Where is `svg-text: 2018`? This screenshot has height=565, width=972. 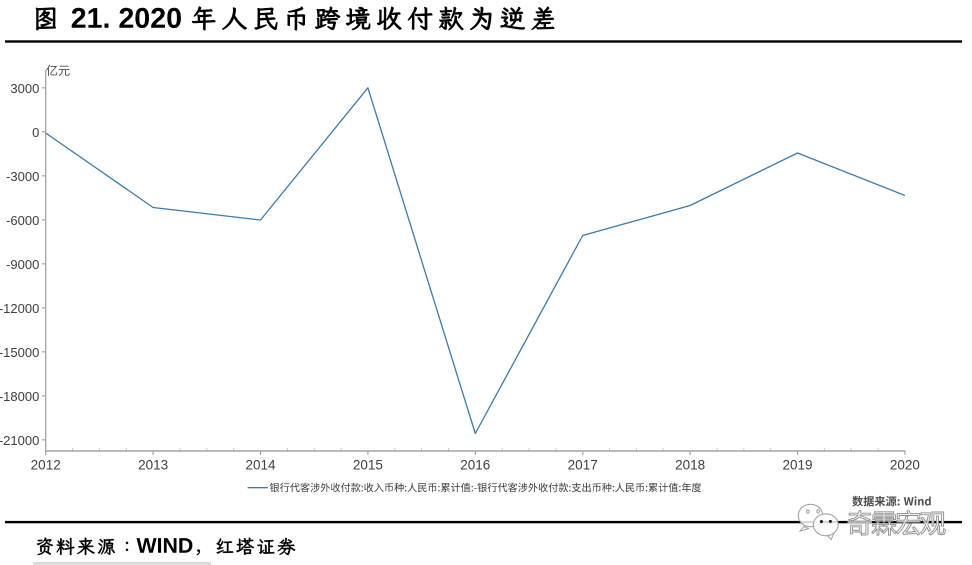
svg-text: 2018 is located at coordinates (690, 464).